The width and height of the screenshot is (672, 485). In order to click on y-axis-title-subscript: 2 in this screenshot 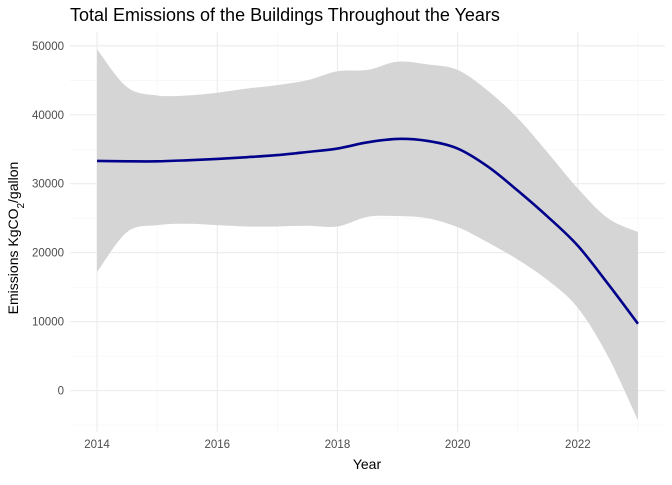, I will do `click(21, 206)`.